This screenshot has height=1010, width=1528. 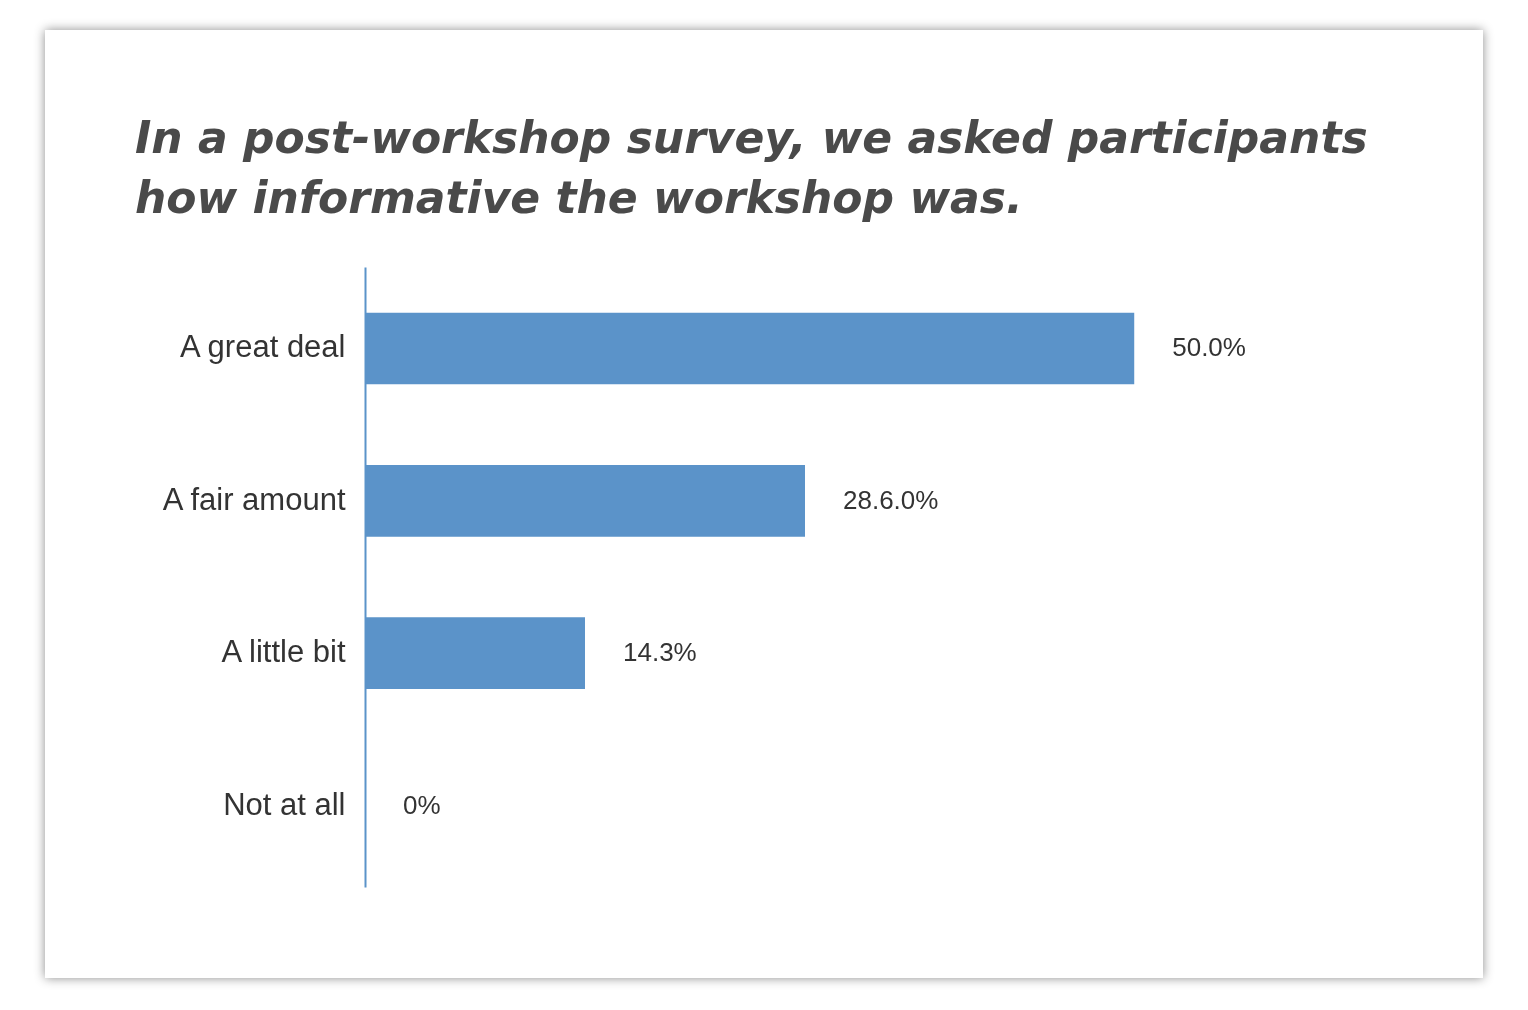 What do you see at coordinates (660, 652) in the screenshot?
I see `data-label: 14.3%` at bounding box center [660, 652].